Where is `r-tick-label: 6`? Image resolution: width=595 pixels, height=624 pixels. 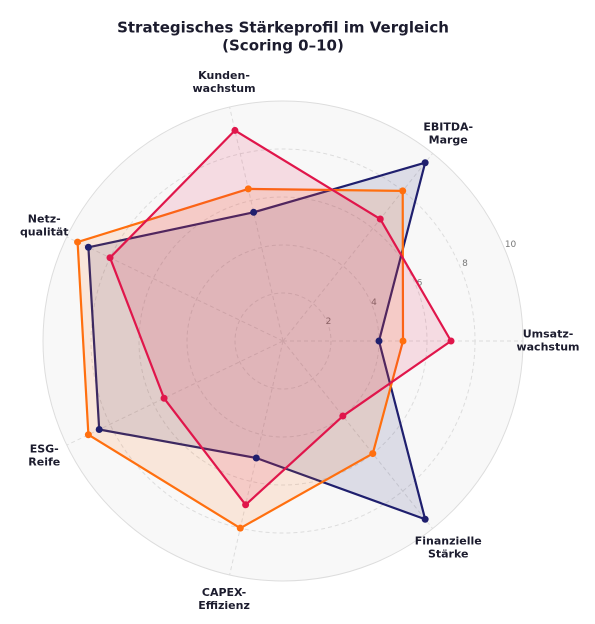 r-tick-label: 6 is located at coordinates (420, 284).